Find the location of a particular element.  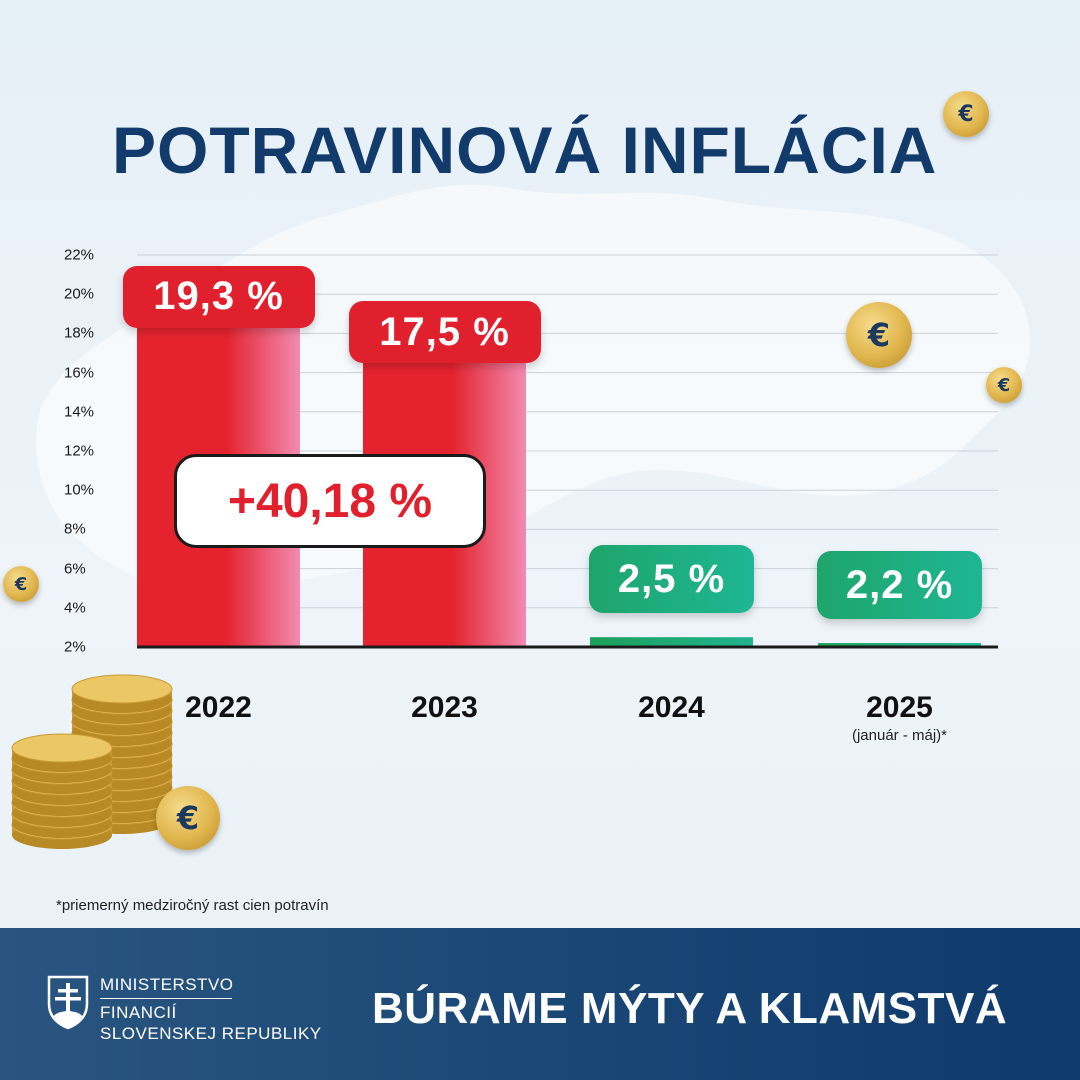

ministry-line-1: MINISTERSTVO is located at coordinates (166, 986).